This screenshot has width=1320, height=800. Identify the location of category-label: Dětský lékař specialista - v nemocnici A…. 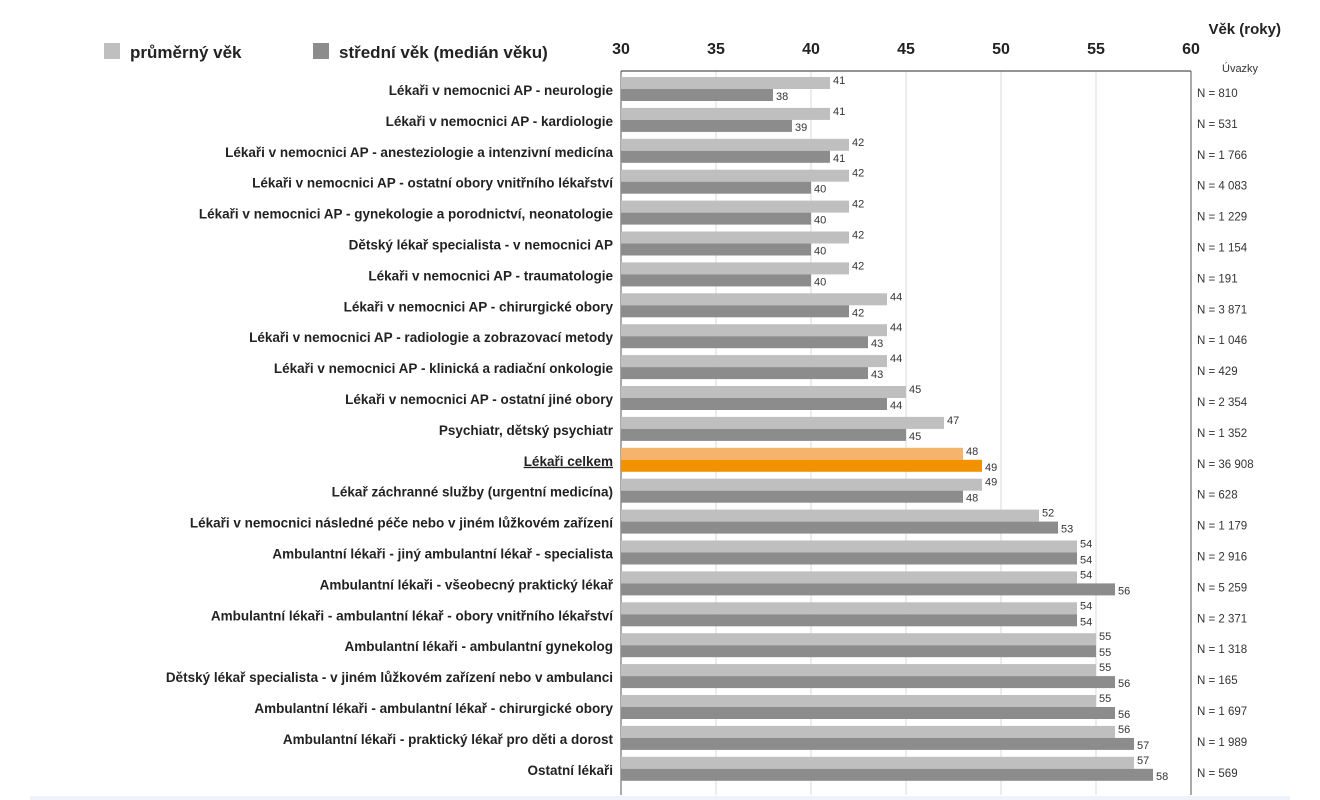
(481, 245).